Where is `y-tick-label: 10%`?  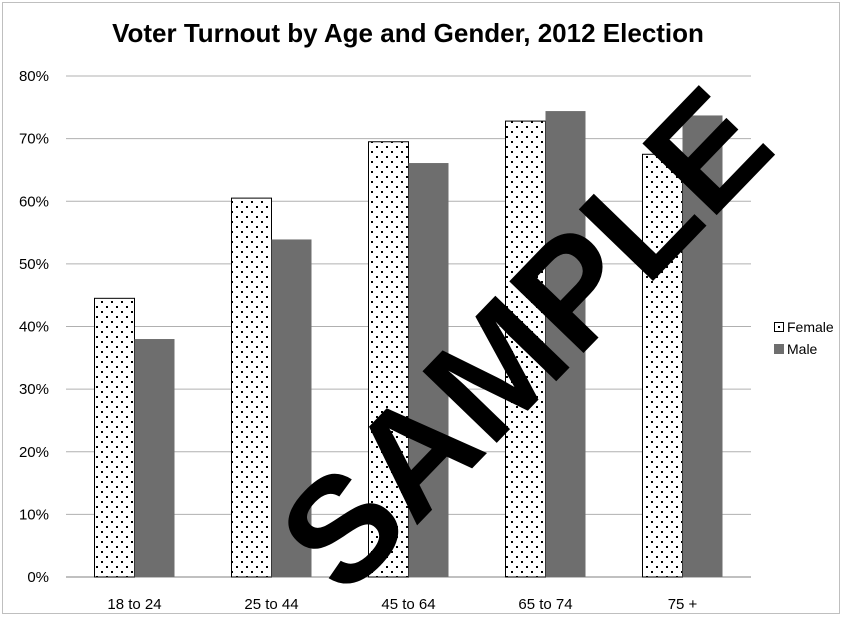
y-tick-label: 10% is located at coordinates (34, 514).